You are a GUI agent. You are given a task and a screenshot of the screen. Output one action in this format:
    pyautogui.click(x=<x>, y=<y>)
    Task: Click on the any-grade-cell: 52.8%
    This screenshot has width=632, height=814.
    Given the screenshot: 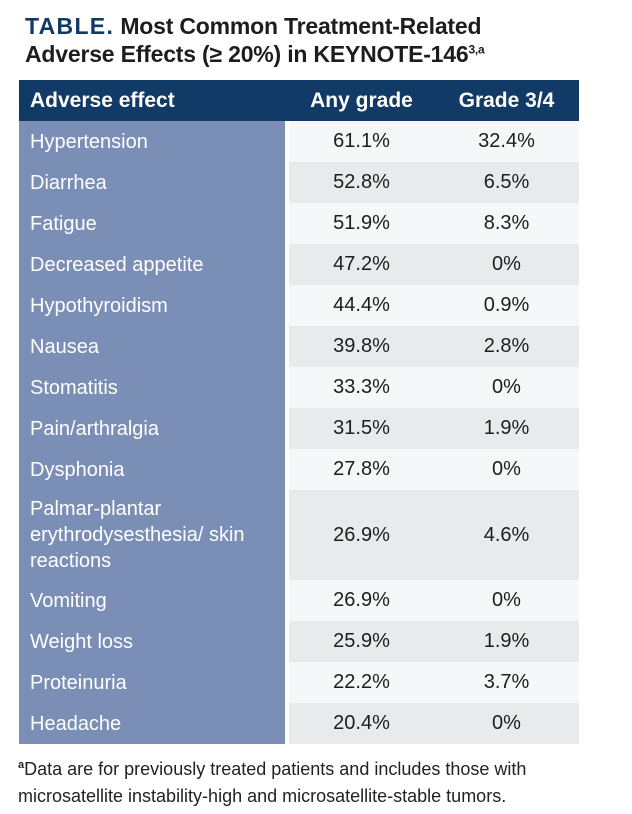 What is the action you would take?
    pyautogui.click(x=361, y=182)
    